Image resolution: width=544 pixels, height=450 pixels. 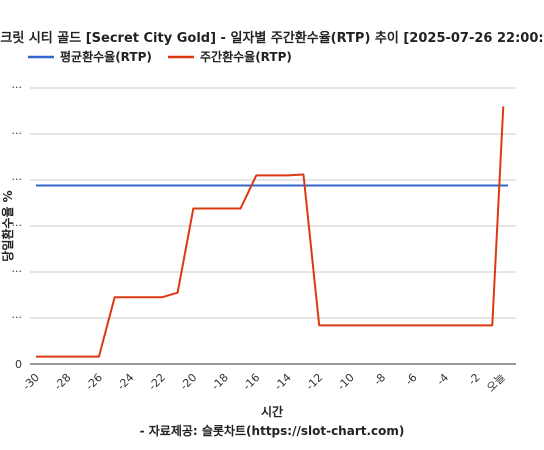 I want to click on x-tick-label: -24, so click(x=126, y=382).